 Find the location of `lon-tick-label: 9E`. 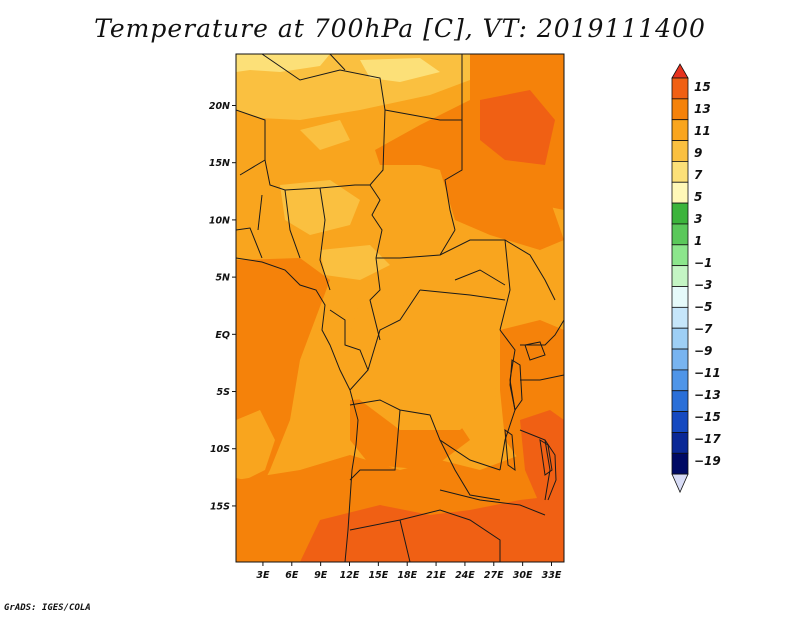

lon-tick-label: 9E is located at coordinates (321, 575).